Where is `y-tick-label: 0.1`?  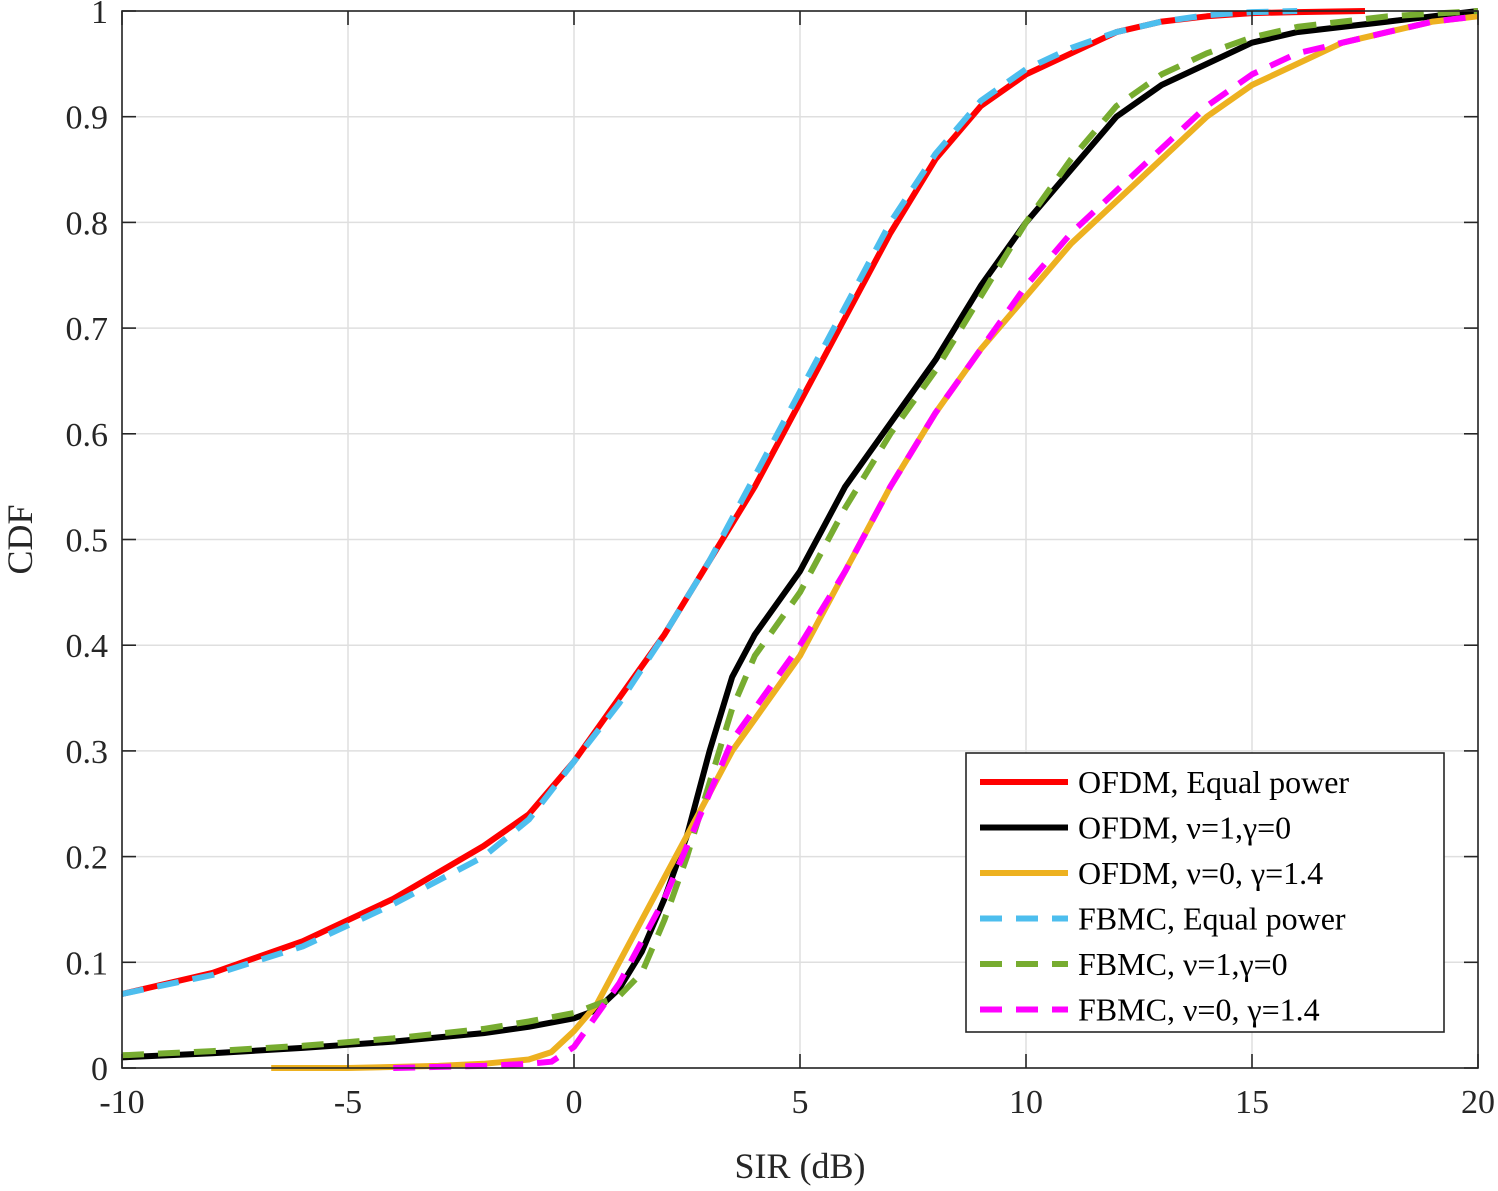 y-tick-label: 0.1 is located at coordinates (87, 963).